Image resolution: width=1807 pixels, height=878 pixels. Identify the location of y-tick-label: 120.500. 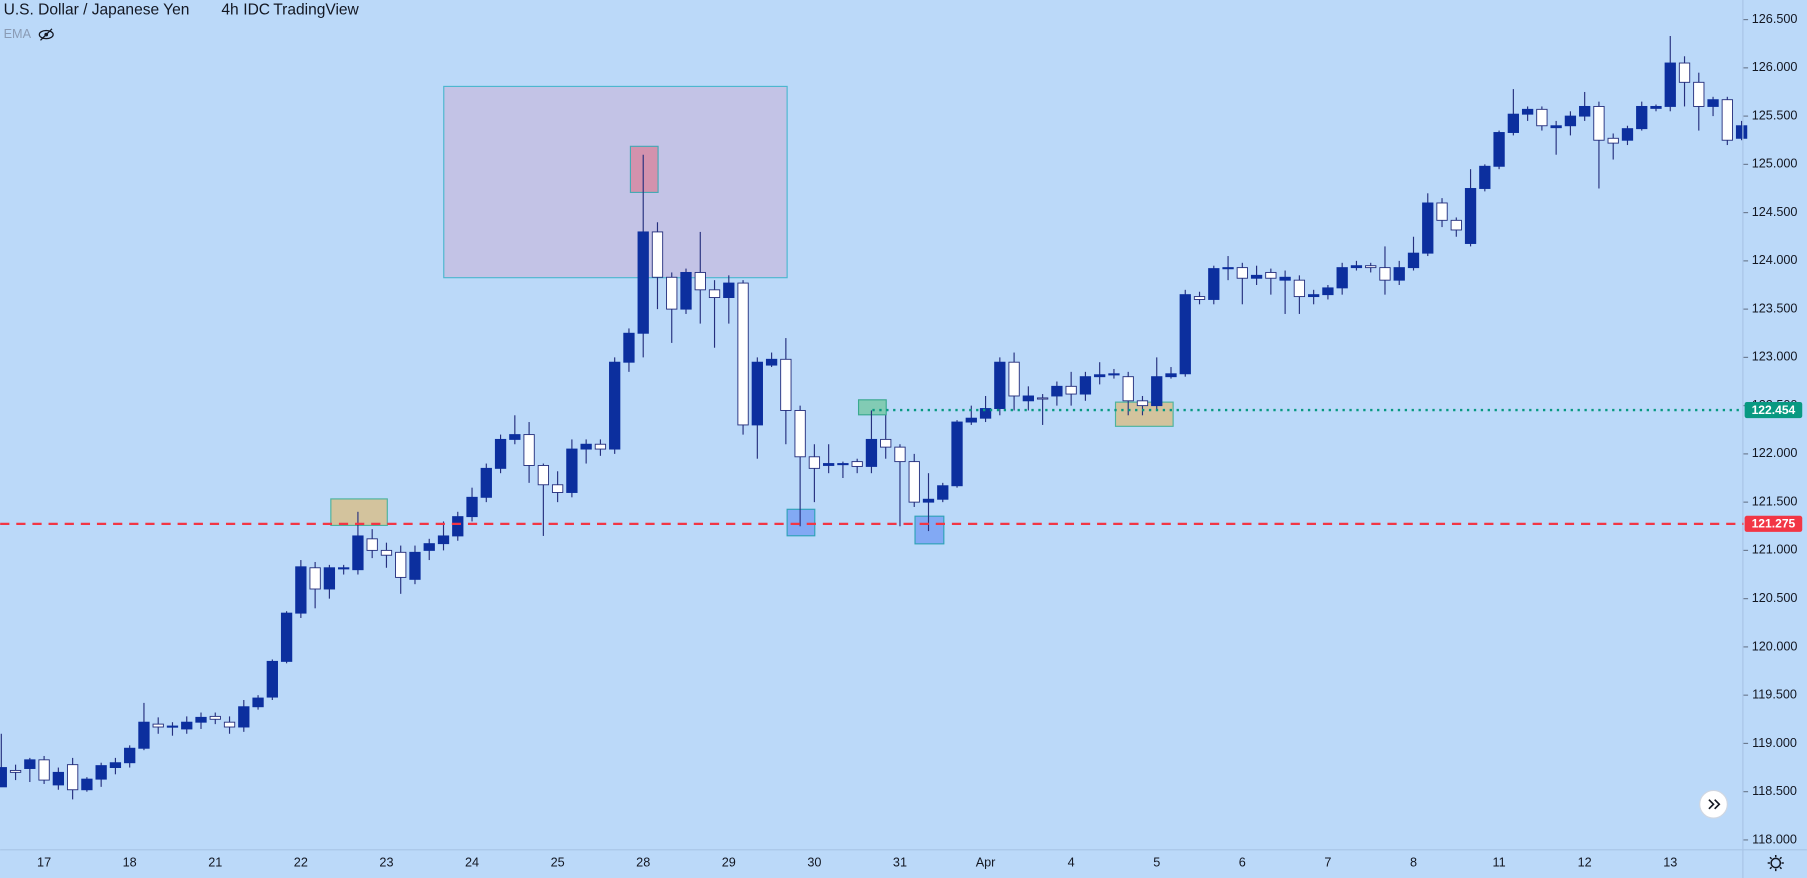
(1775, 598).